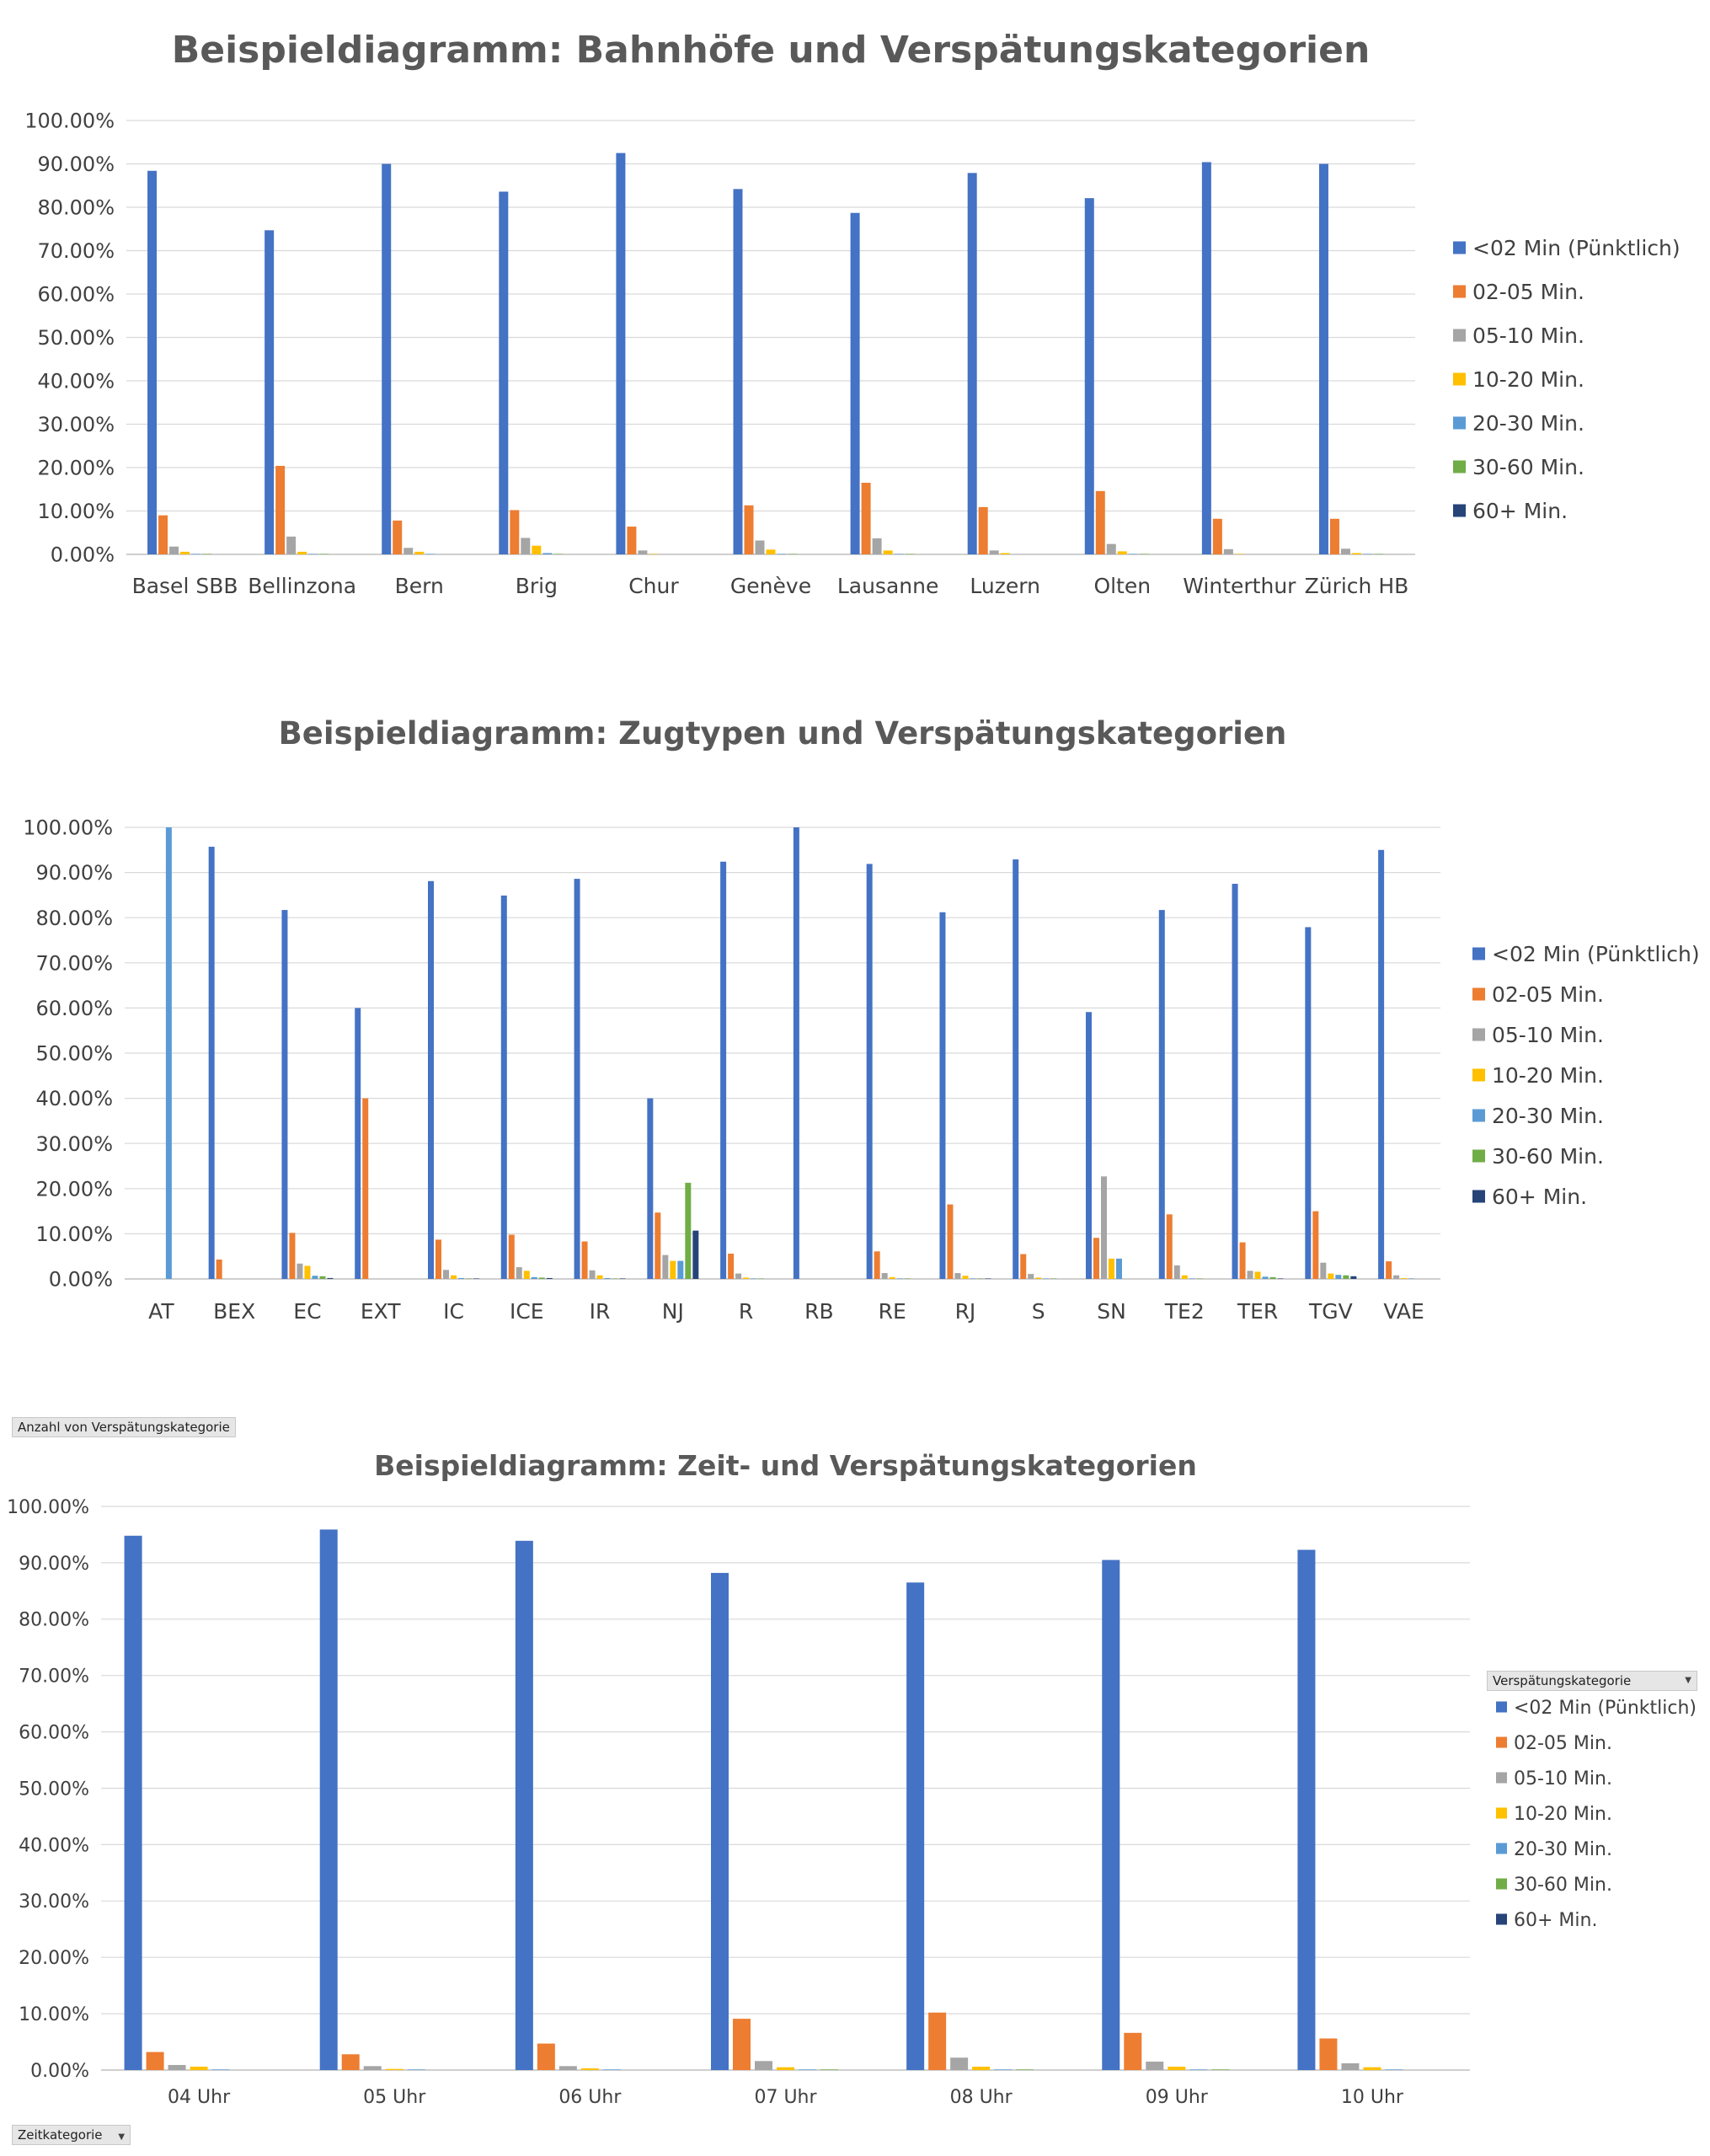 The width and height of the screenshot is (1710, 2156). What do you see at coordinates (1177, 2097) in the screenshot?
I see `x-tick-label: 09 Uhr` at bounding box center [1177, 2097].